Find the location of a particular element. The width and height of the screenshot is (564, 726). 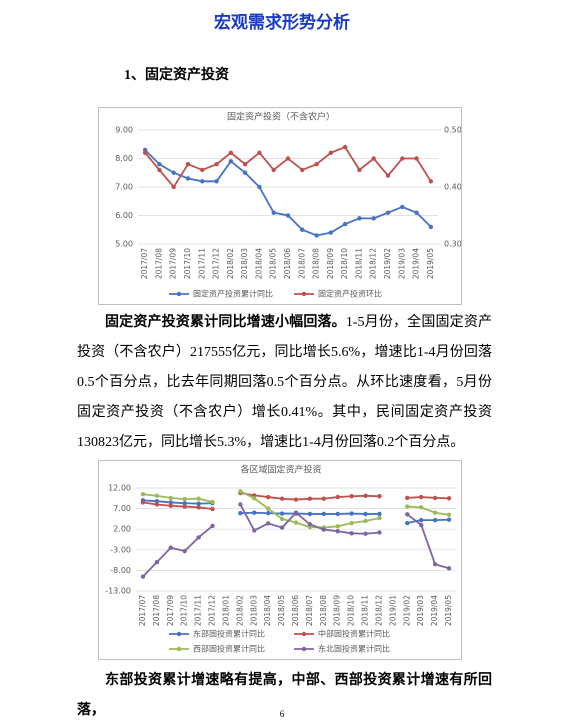

x-tick-label: 2018/12 is located at coordinates (373, 263).